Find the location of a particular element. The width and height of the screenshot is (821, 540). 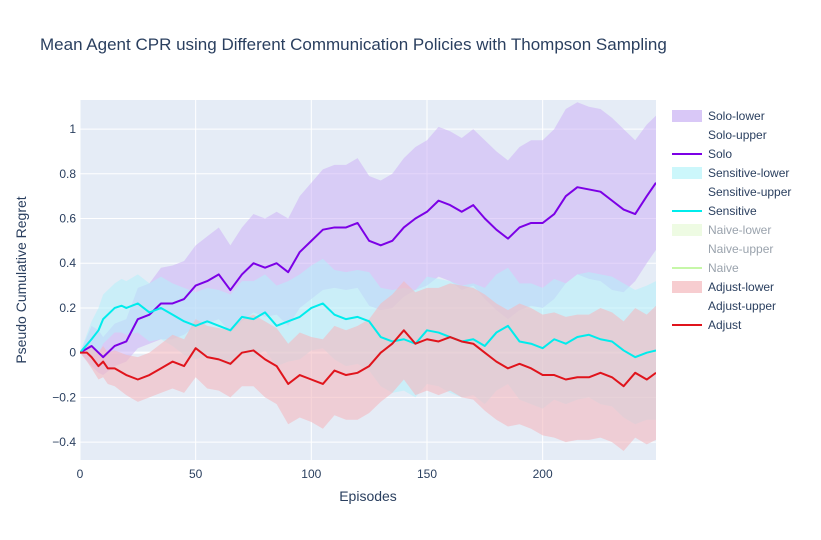

y-tick-label: 1 is located at coordinates (72, 129).